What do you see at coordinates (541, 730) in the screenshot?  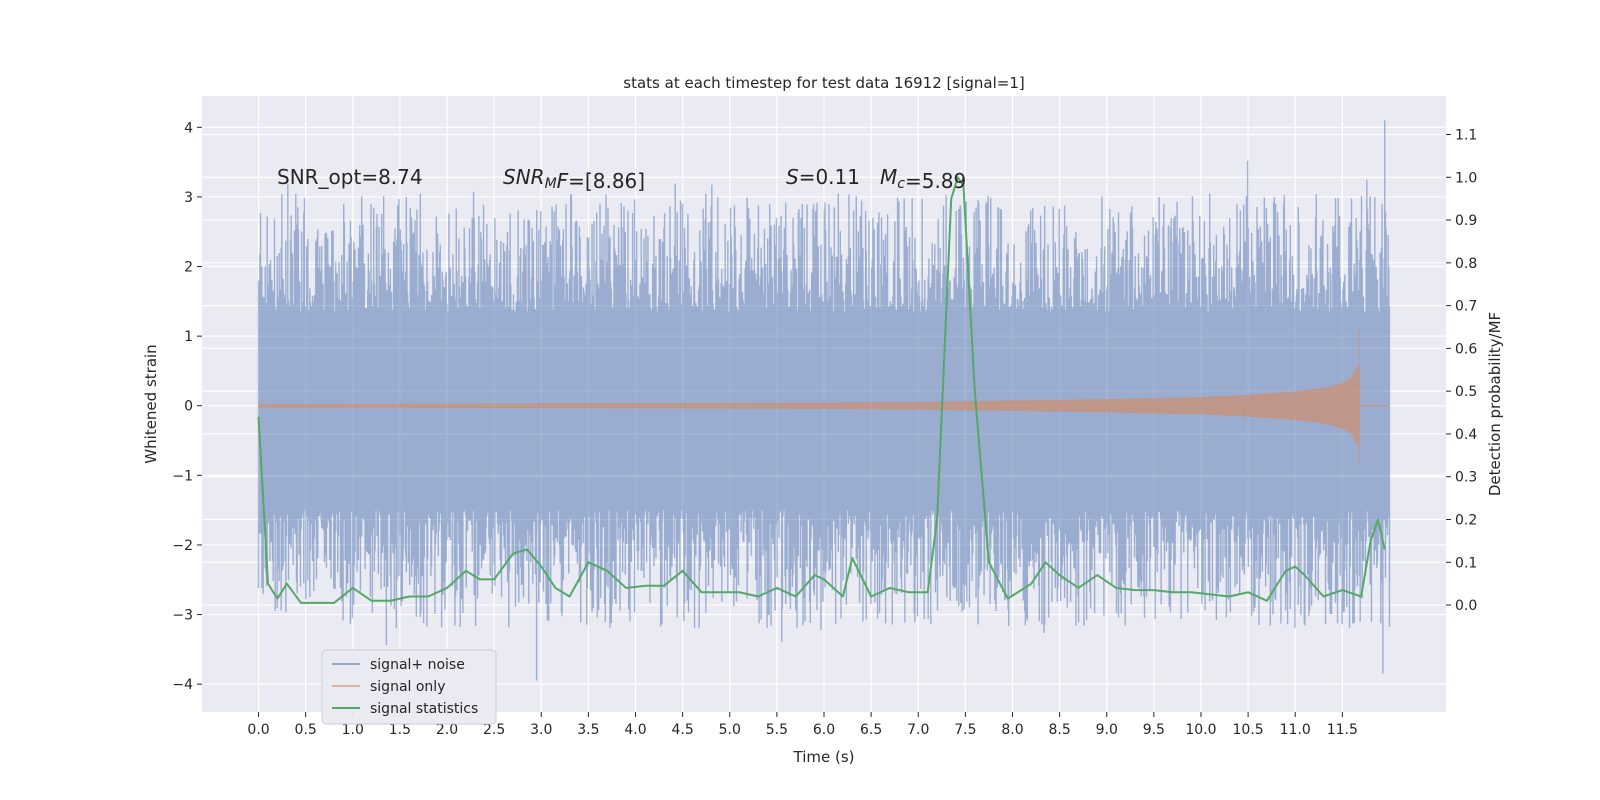 I see `x-tick-label: 3.0` at bounding box center [541, 730].